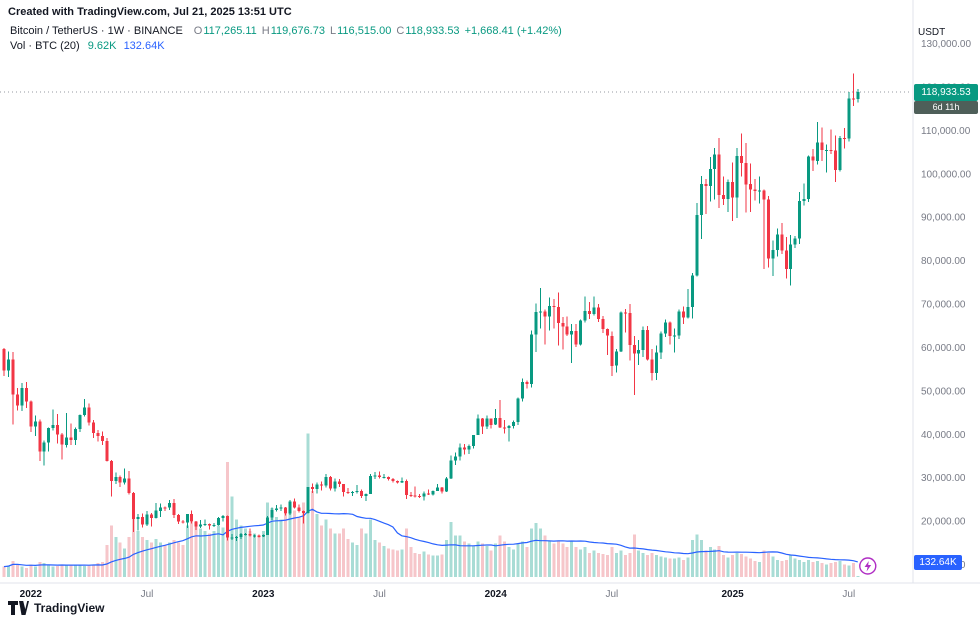 This screenshot has height=623, width=980. Describe the element at coordinates (102, 46) in the screenshot. I see `volume-current-value: 9.62K` at that location.